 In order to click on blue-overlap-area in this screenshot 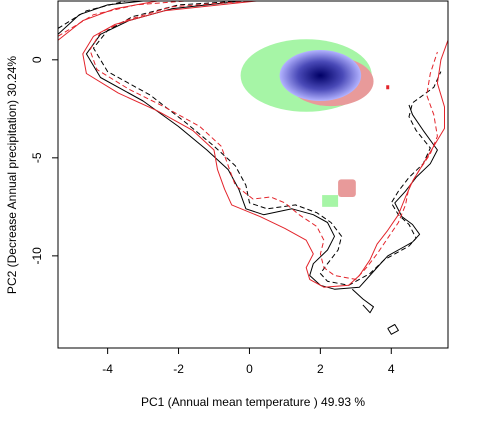, I will do `click(320, 75)`.